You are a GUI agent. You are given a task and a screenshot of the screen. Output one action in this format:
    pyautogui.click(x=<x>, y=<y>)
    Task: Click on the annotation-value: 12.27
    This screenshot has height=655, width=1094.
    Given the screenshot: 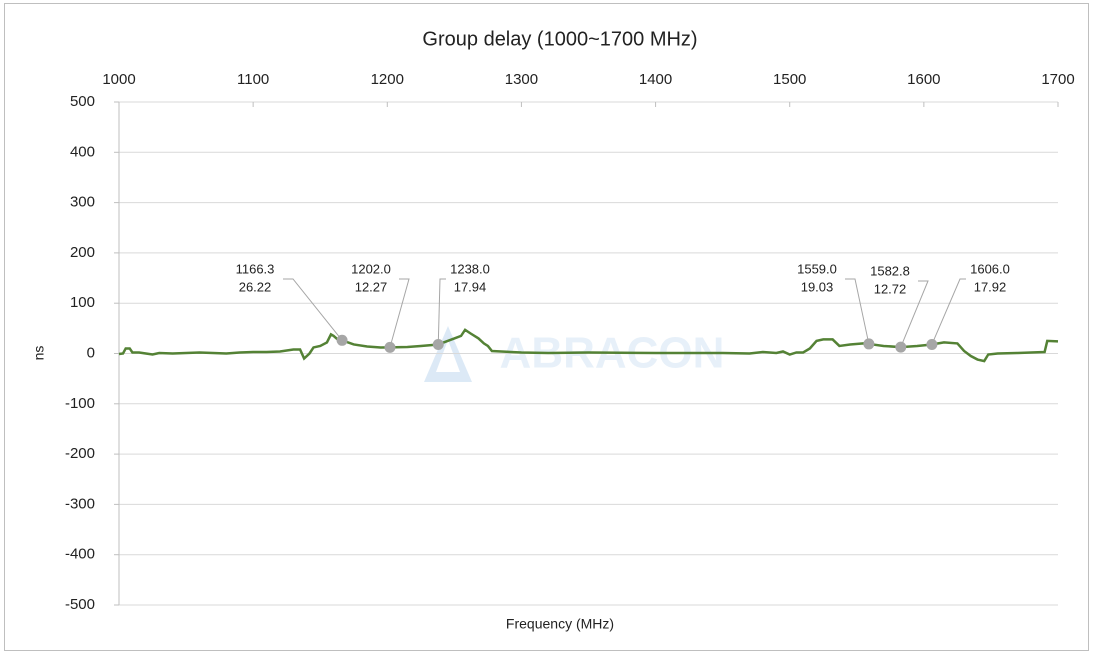 What is the action you would take?
    pyautogui.click(x=371, y=286)
    